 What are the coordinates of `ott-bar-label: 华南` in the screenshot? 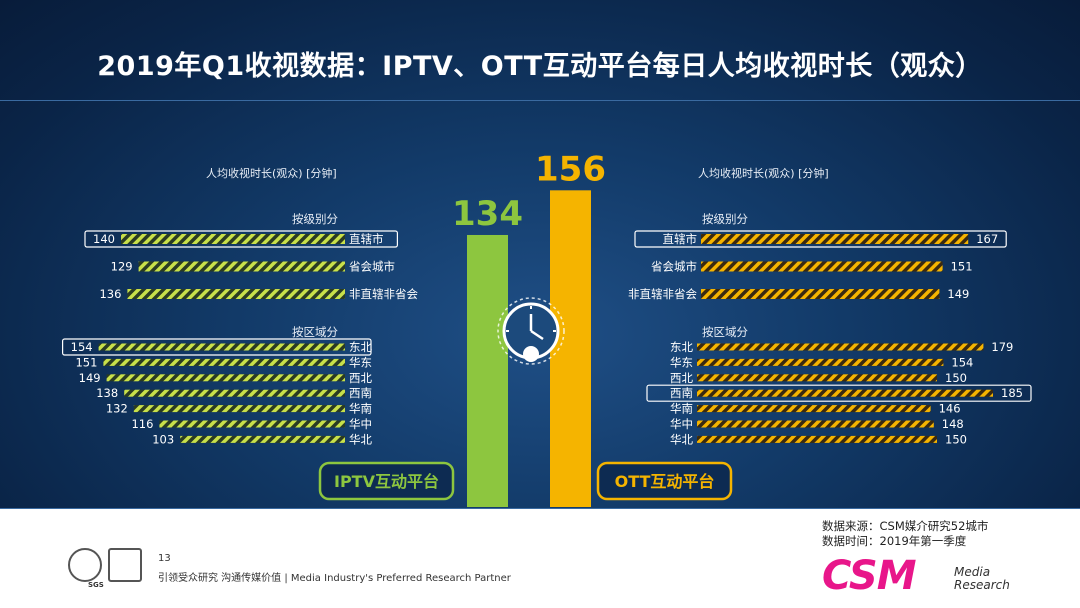 It's located at (681, 409).